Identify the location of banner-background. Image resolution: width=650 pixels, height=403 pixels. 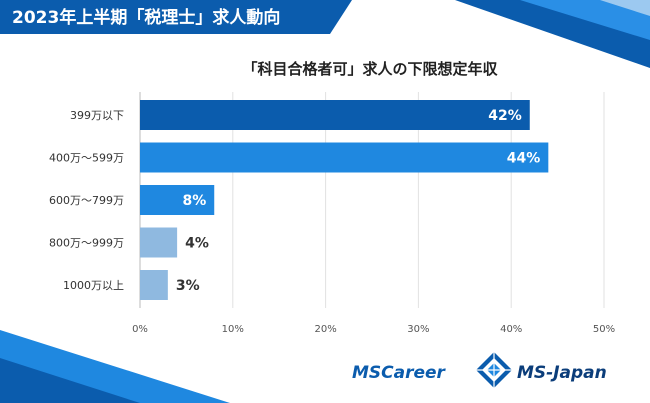
(176, 17).